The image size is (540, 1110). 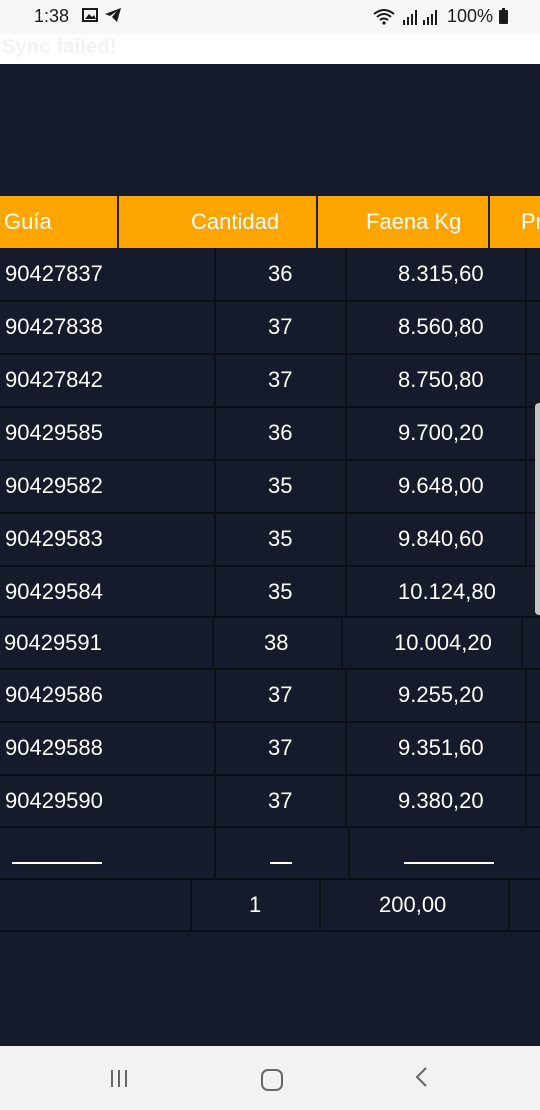 I want to click on back-icon, so click(x=421, y=1077).